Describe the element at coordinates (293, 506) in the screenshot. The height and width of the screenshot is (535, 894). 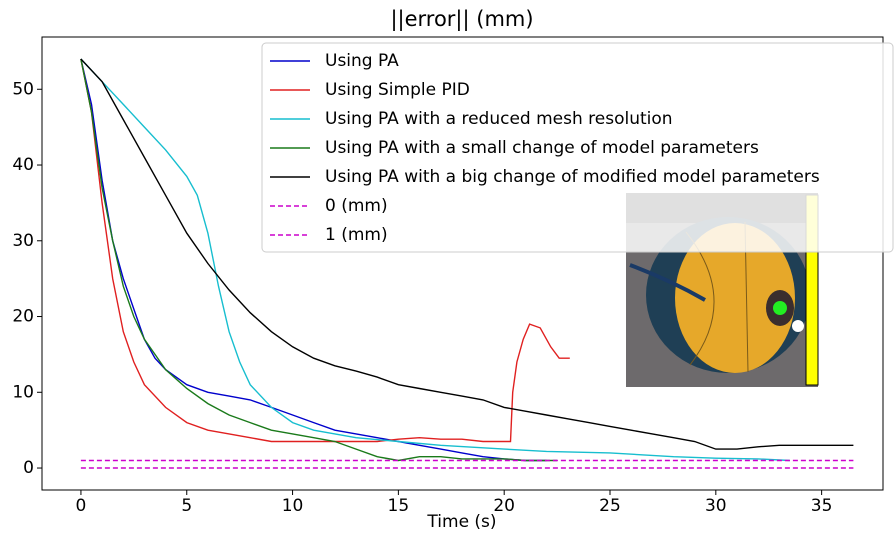
I see `x-tick-label: 10` at that location.